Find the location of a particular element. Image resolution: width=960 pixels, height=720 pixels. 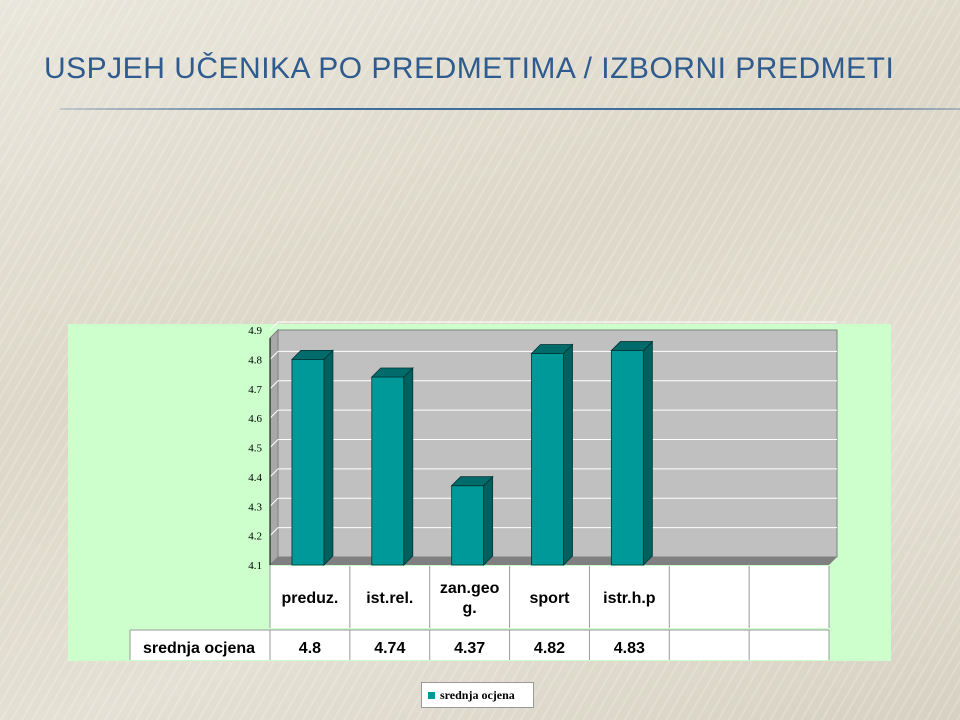

x-category-label: zan.geo g. is located at coordinates (470, 598).